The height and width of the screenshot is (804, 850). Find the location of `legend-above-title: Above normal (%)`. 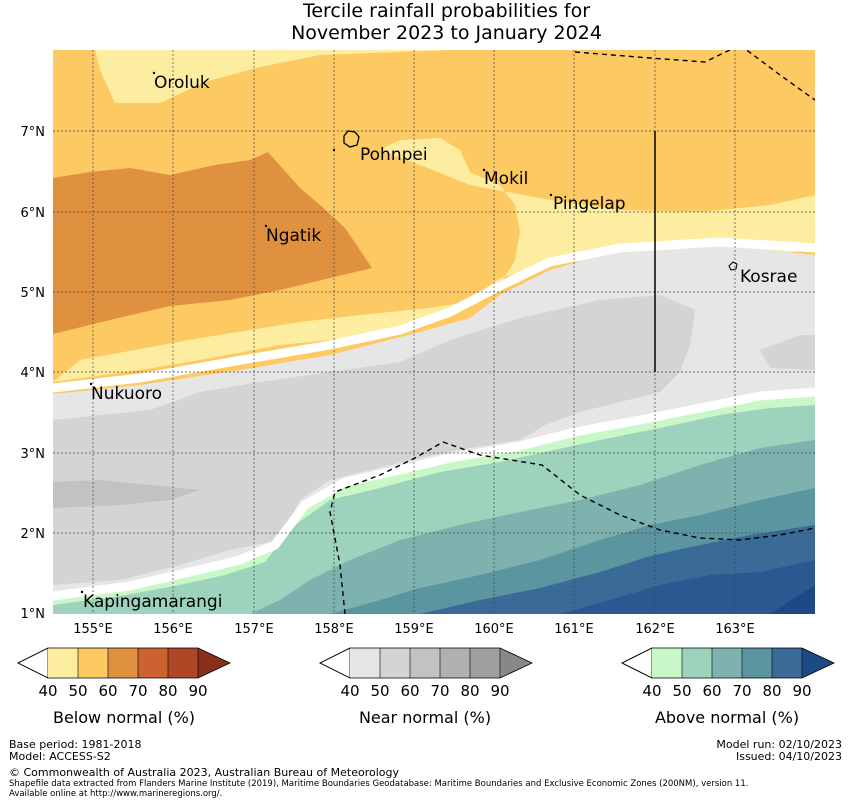

legend-above-title: Above normal (%) is located at coordinates (727, 717).